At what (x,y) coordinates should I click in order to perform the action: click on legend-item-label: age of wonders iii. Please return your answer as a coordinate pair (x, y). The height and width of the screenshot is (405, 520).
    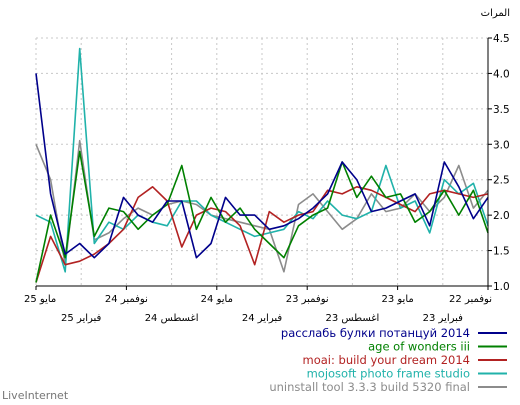
    Looking at the image, I should click on (419, 347).